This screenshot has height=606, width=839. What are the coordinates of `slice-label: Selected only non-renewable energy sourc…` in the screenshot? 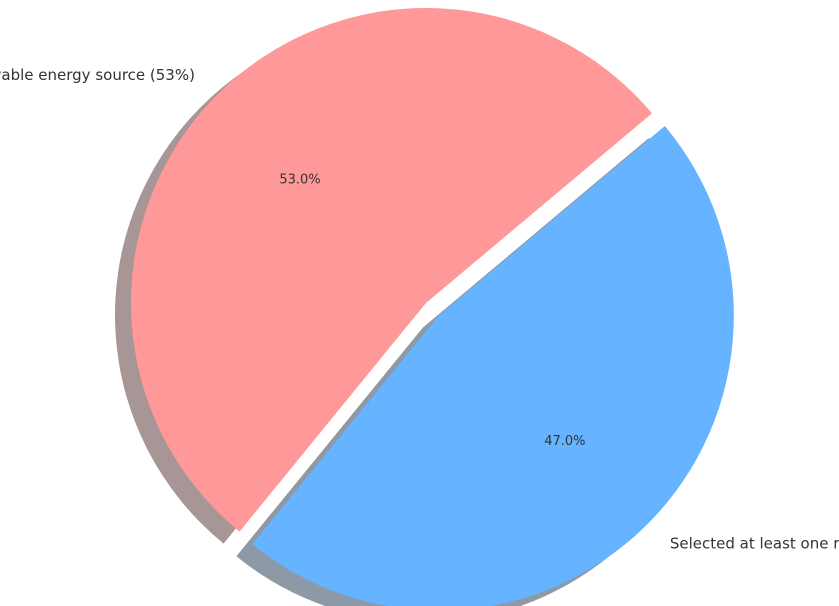 It's located at (97, 75).